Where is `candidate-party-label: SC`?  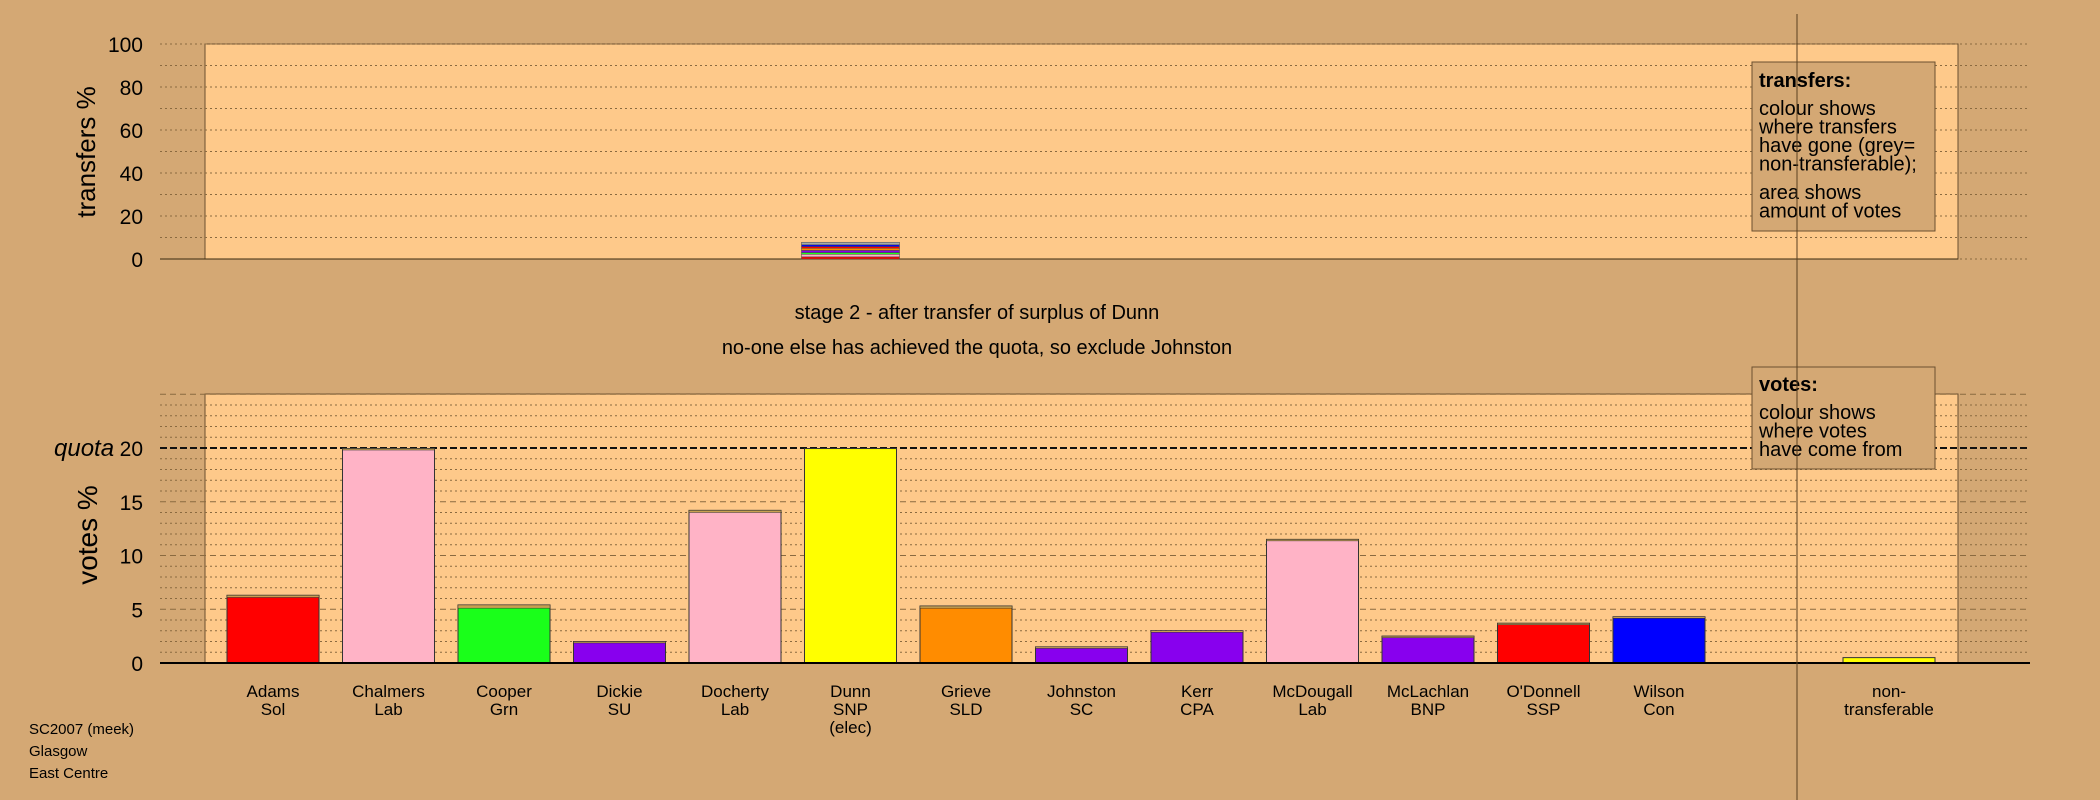 candidate-party-label: SC is located at coordinates (1082, 709).